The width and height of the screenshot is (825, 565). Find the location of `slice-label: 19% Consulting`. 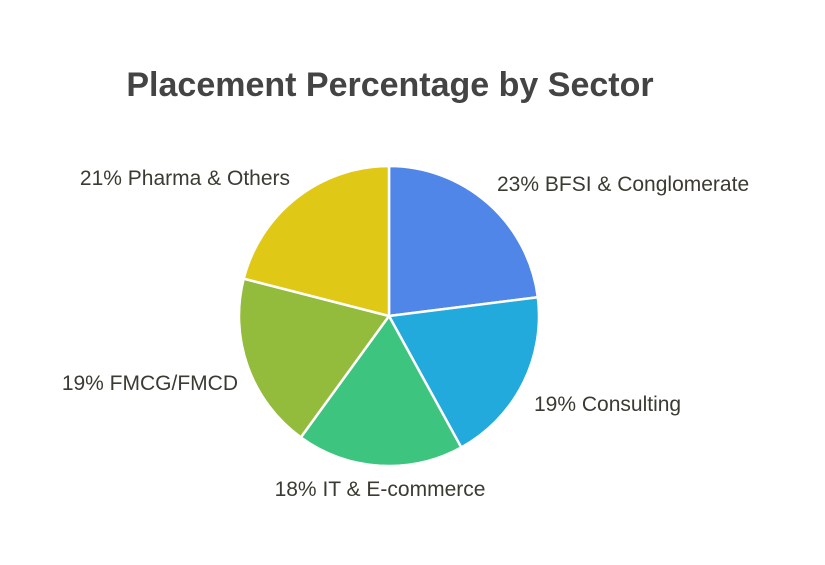

slice-label: 19% Consulting is located at coordinates (607, 404).